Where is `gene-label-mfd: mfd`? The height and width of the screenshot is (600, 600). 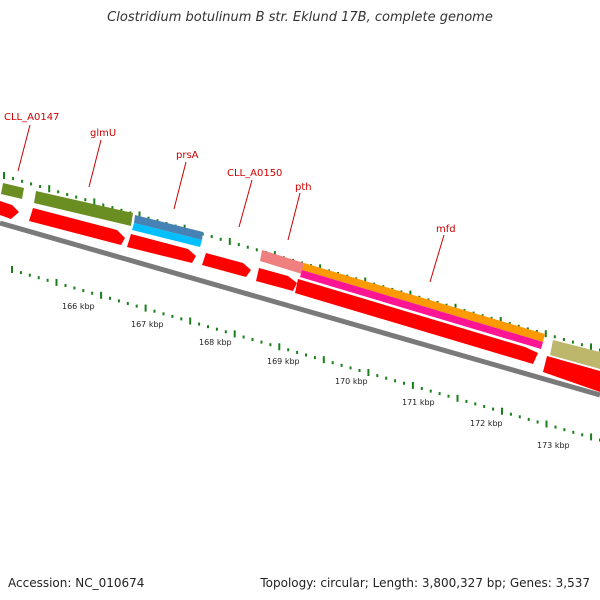 gene-label-mfd: mfd is located at coordinates (446, 229).